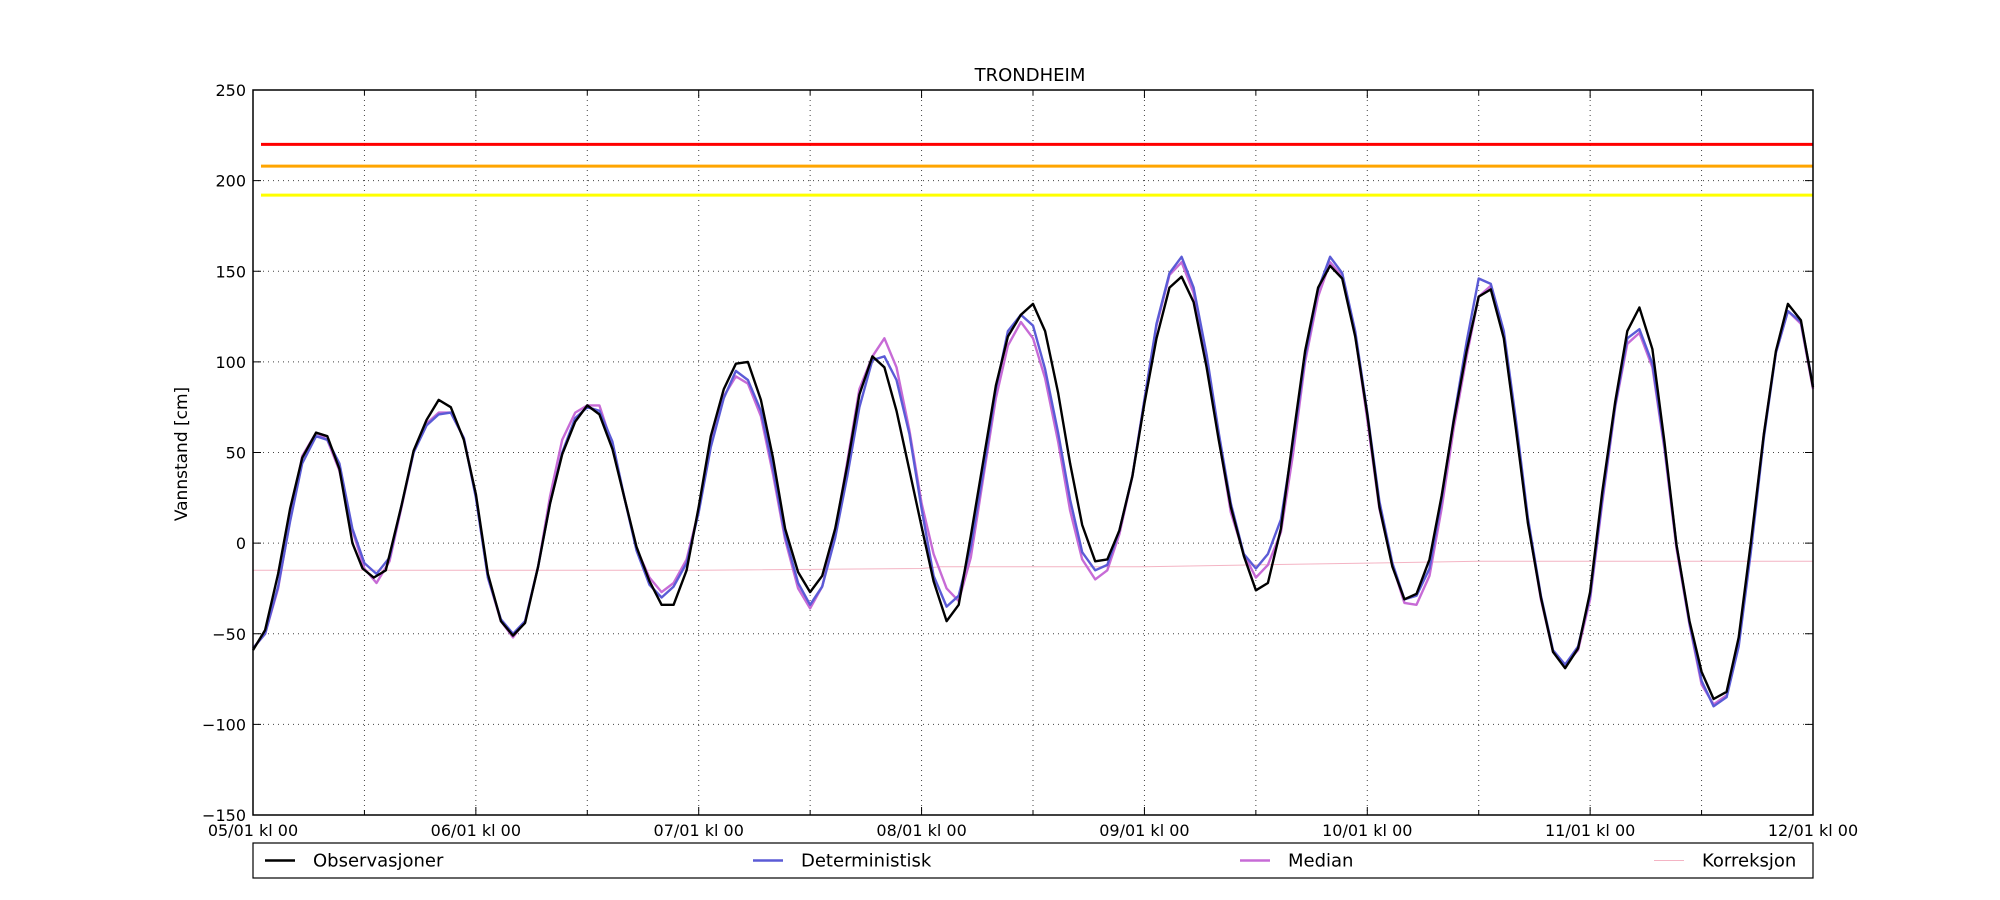 Image resolution: width=2000 pixels, height=900 pixels. Describe the element at coordinates (1590, 830) in the screenshot. I see `x-tick-label: 11/01 kl 00` at that location.